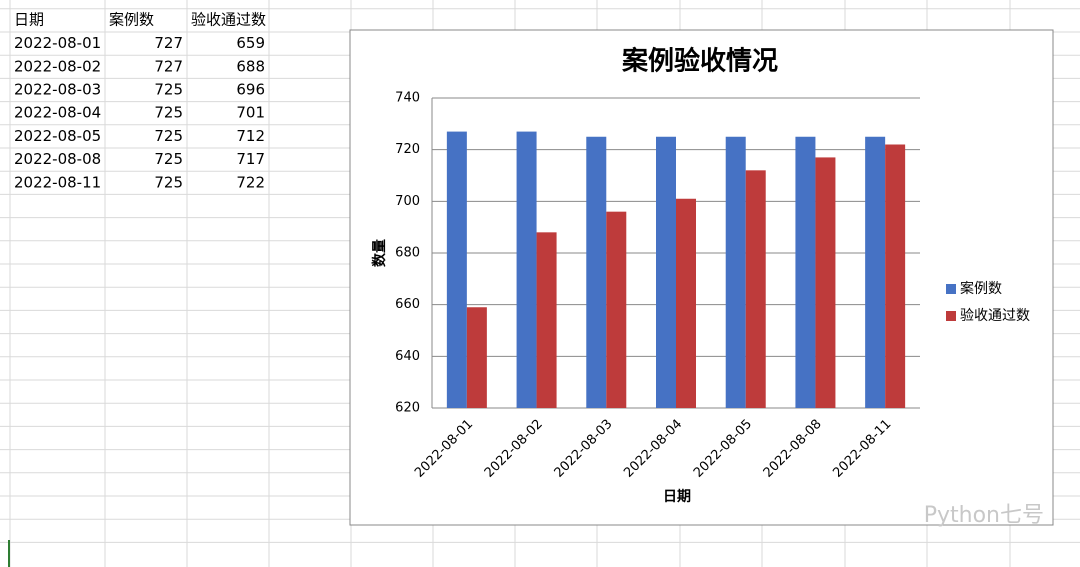 This screenshot has width=1080, height=567. What do you see at coordinates (407, 201) in the screenshot?
I see `y-tick-label: 700` at bounding box center [407, 201].